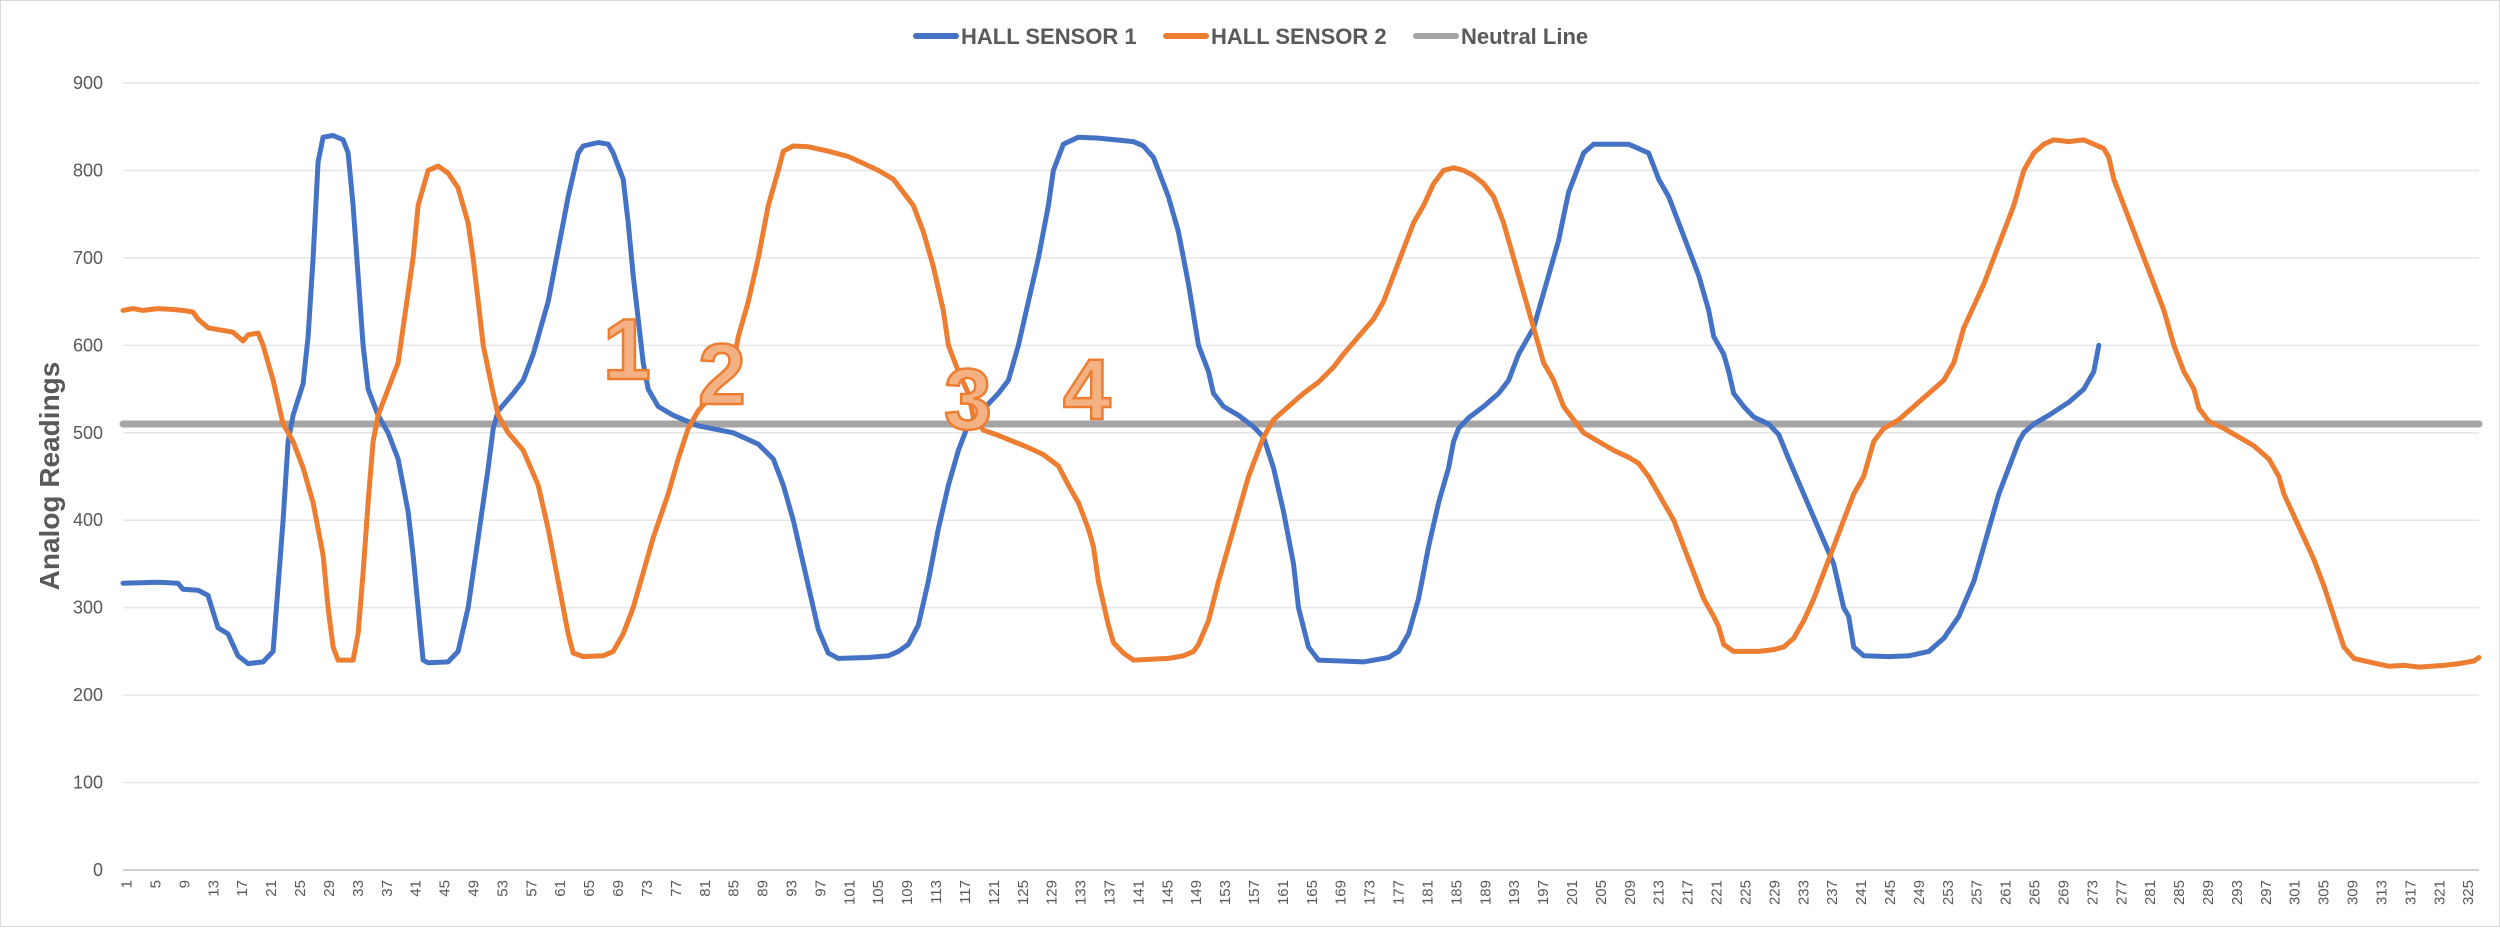  Describe the element at coordinates (722, 375) in the screenshot. I see `annotation-2: 2` at that location.